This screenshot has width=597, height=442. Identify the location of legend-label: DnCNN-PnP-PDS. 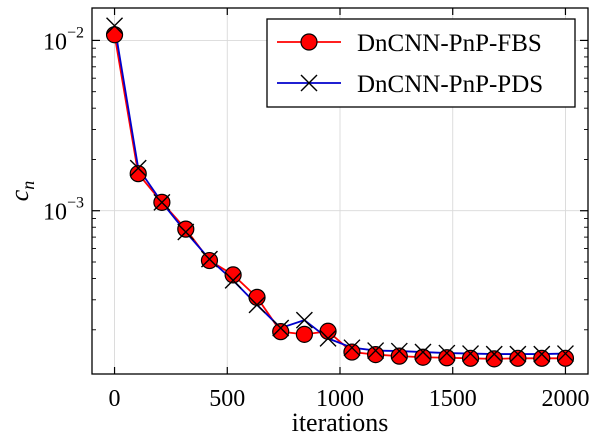
(450, 84).